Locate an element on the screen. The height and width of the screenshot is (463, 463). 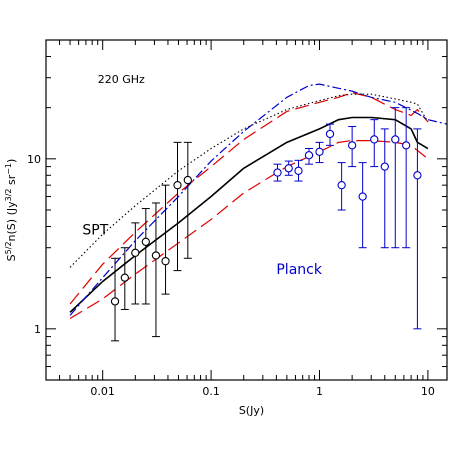
x-tick-label: 0.1 is located at coordinates (211, 391).